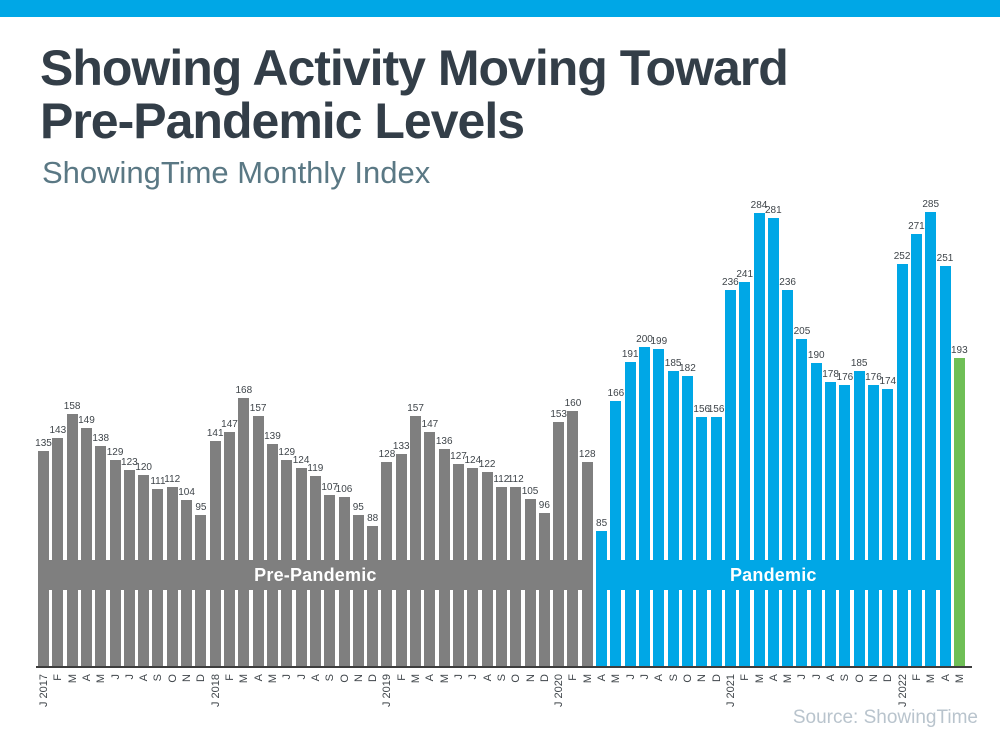 The width and height of the screenshot is (1000, 750). I want to click on bar-f-i1, so click(58, 552).